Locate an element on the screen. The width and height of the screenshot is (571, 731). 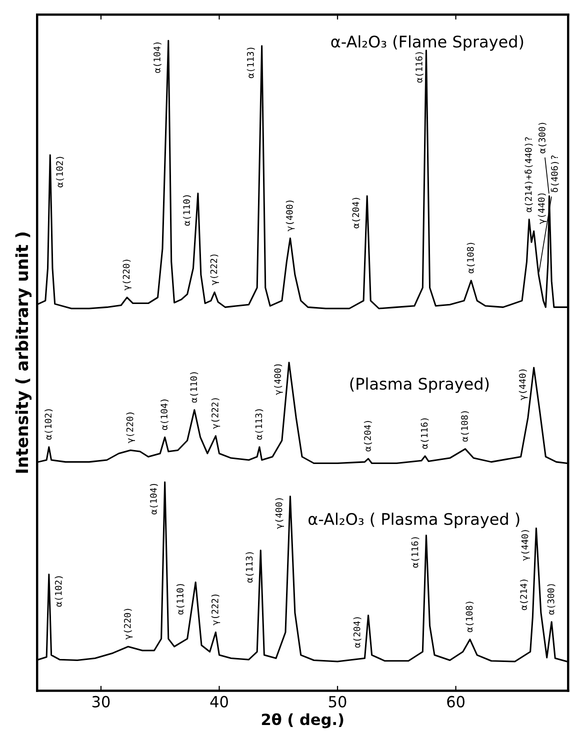
y-axis-title: Intensity ( arbitrary unit ) is located at coordinates (23, 352).